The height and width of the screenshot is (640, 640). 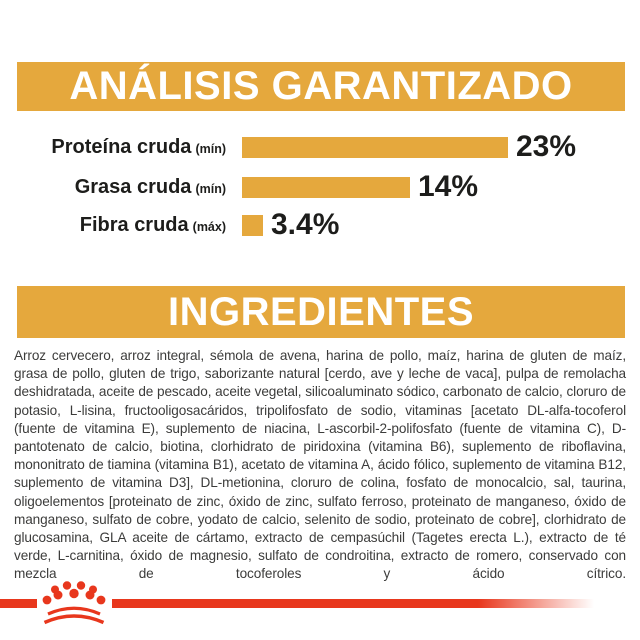 What do you see at coordinates (326, 187) in the screenshot?
I see `fat-bar` at bounding box center [326, 187].